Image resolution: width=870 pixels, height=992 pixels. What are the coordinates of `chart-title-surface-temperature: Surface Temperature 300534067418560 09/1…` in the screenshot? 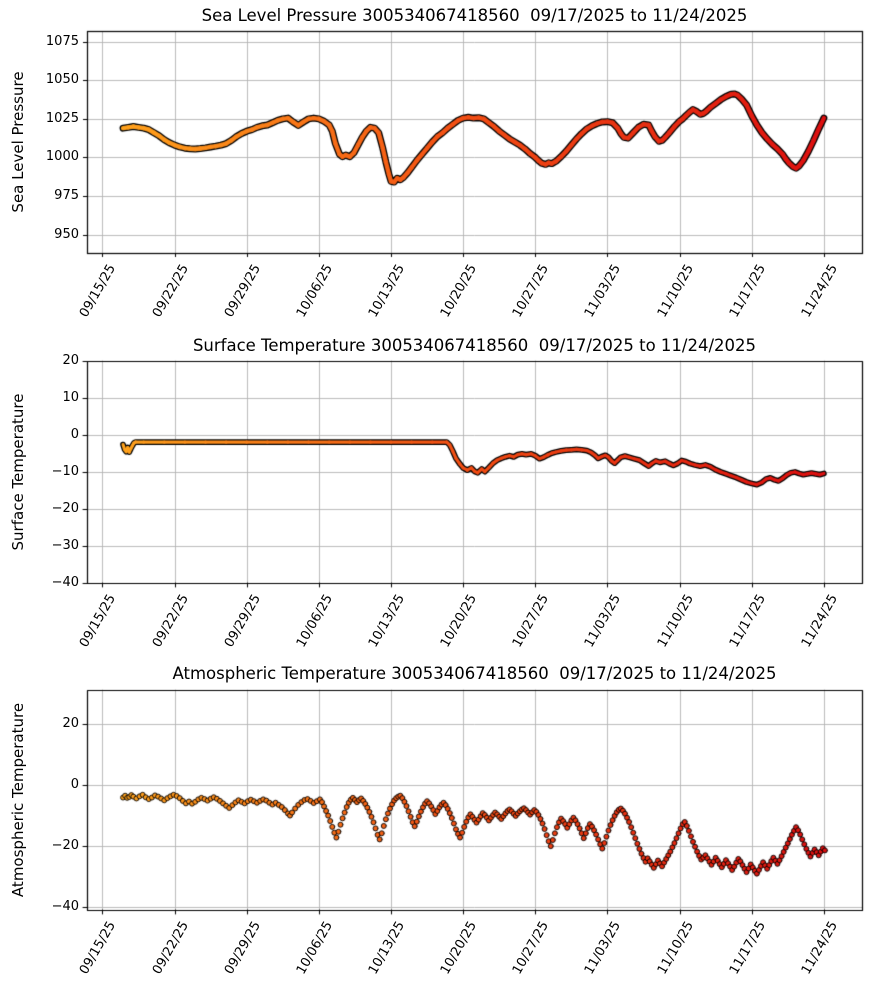 It's located at (474, 345).